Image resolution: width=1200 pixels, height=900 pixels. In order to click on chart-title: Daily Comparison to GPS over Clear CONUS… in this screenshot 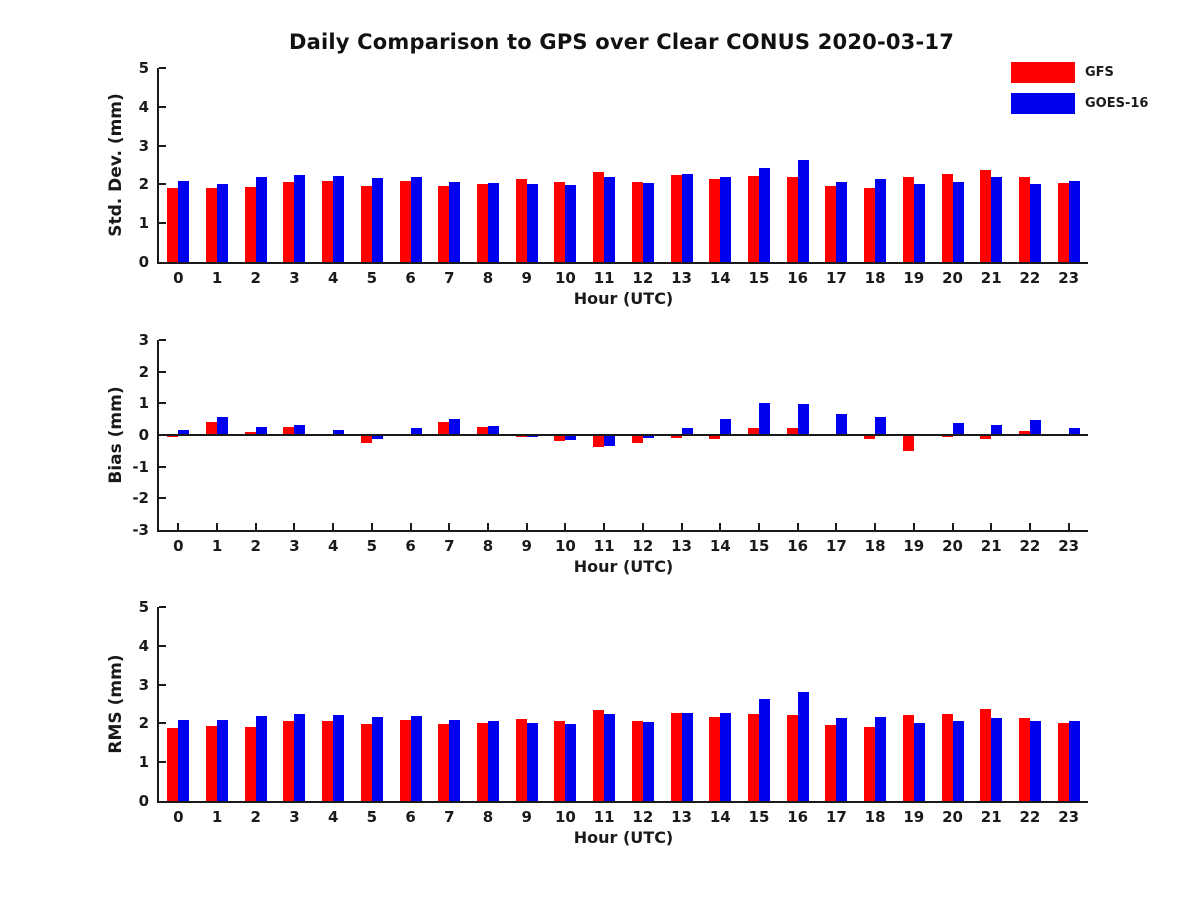, I will do `click(621, 42)`.